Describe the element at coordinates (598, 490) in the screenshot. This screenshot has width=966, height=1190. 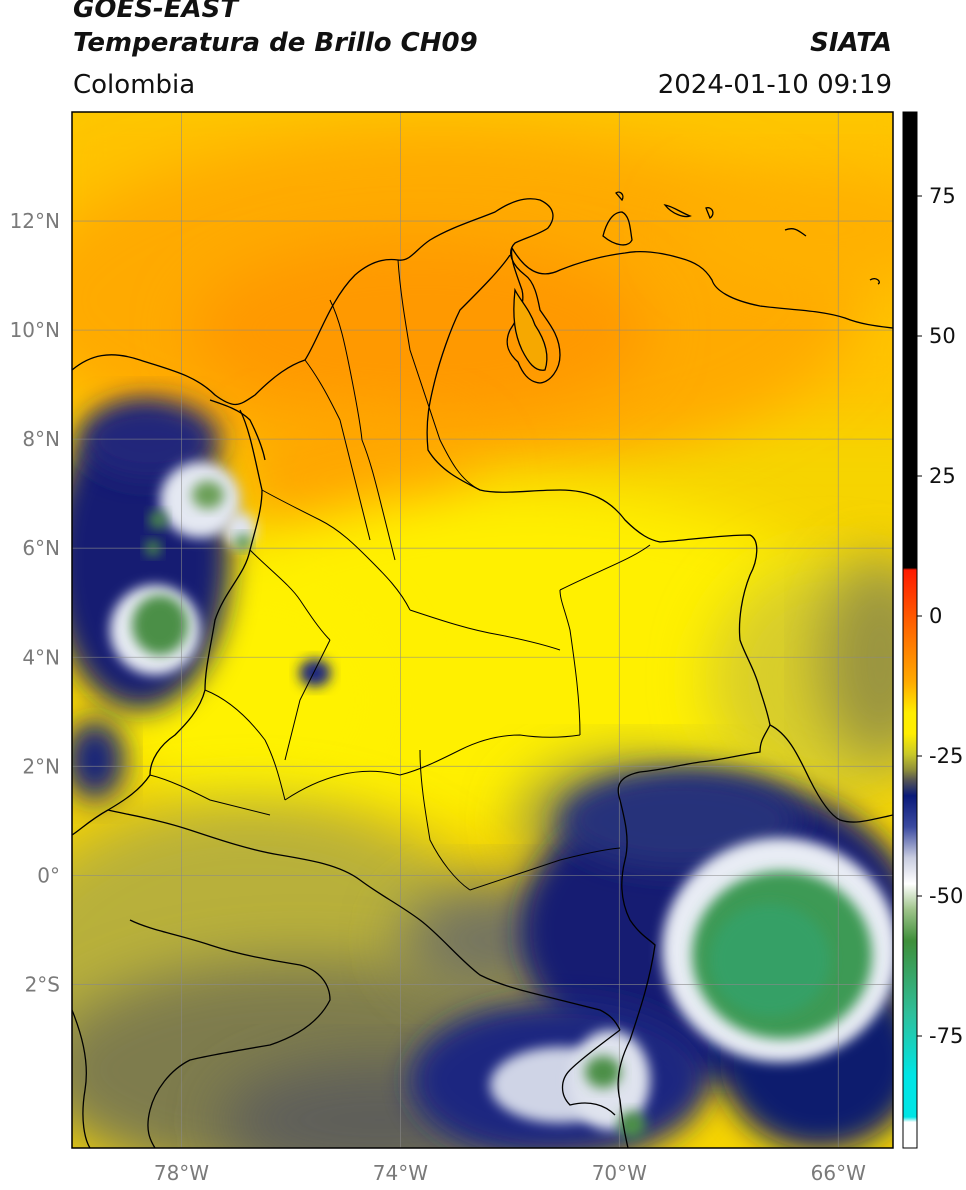
I see `colombia-venezuela-border` at that location.